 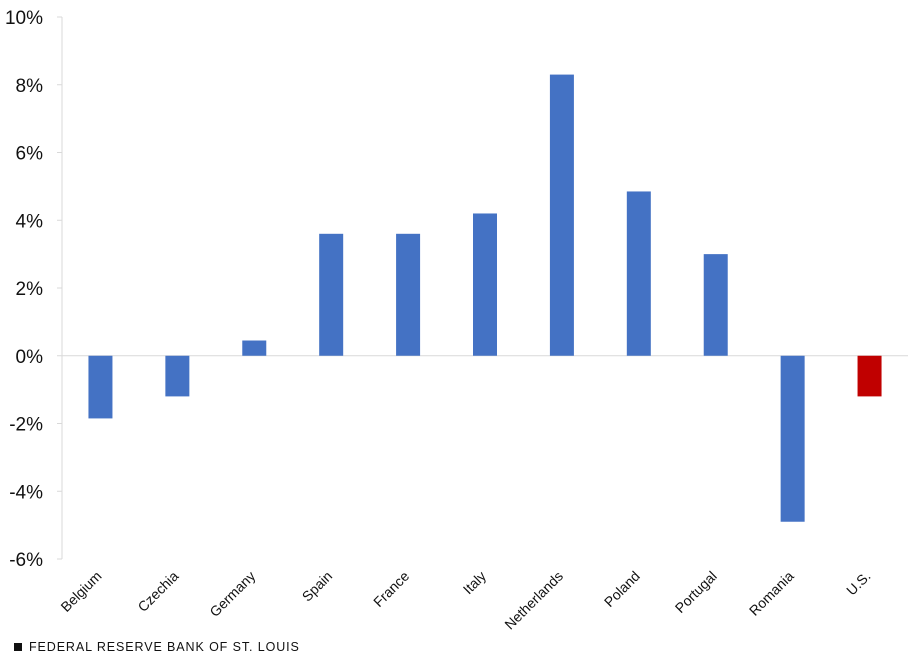 I want to click on y-tick-label: 2%, so click(x=30, y=289).